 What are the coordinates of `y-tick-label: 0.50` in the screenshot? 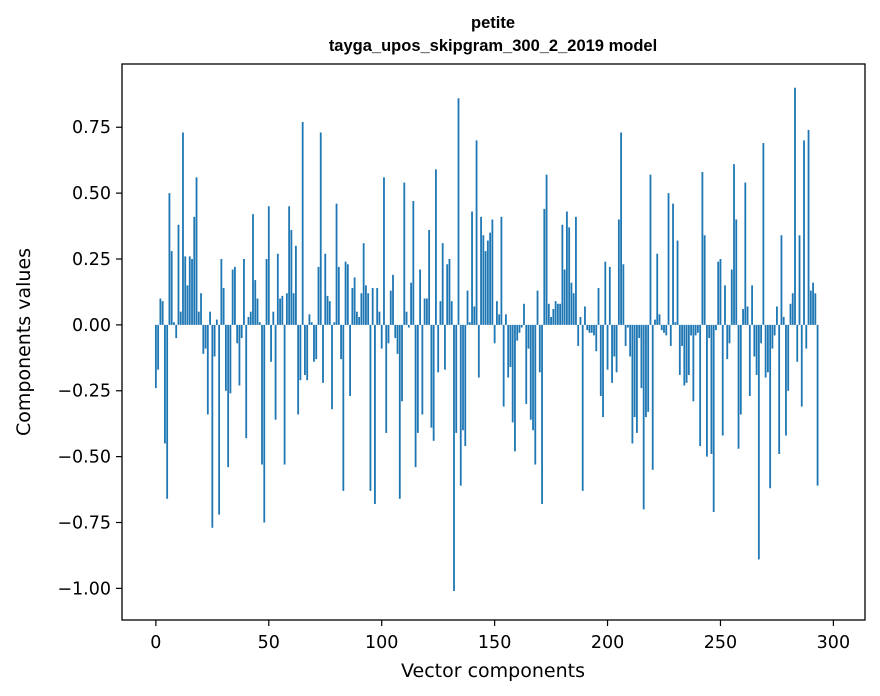 It's located at (91, 194).